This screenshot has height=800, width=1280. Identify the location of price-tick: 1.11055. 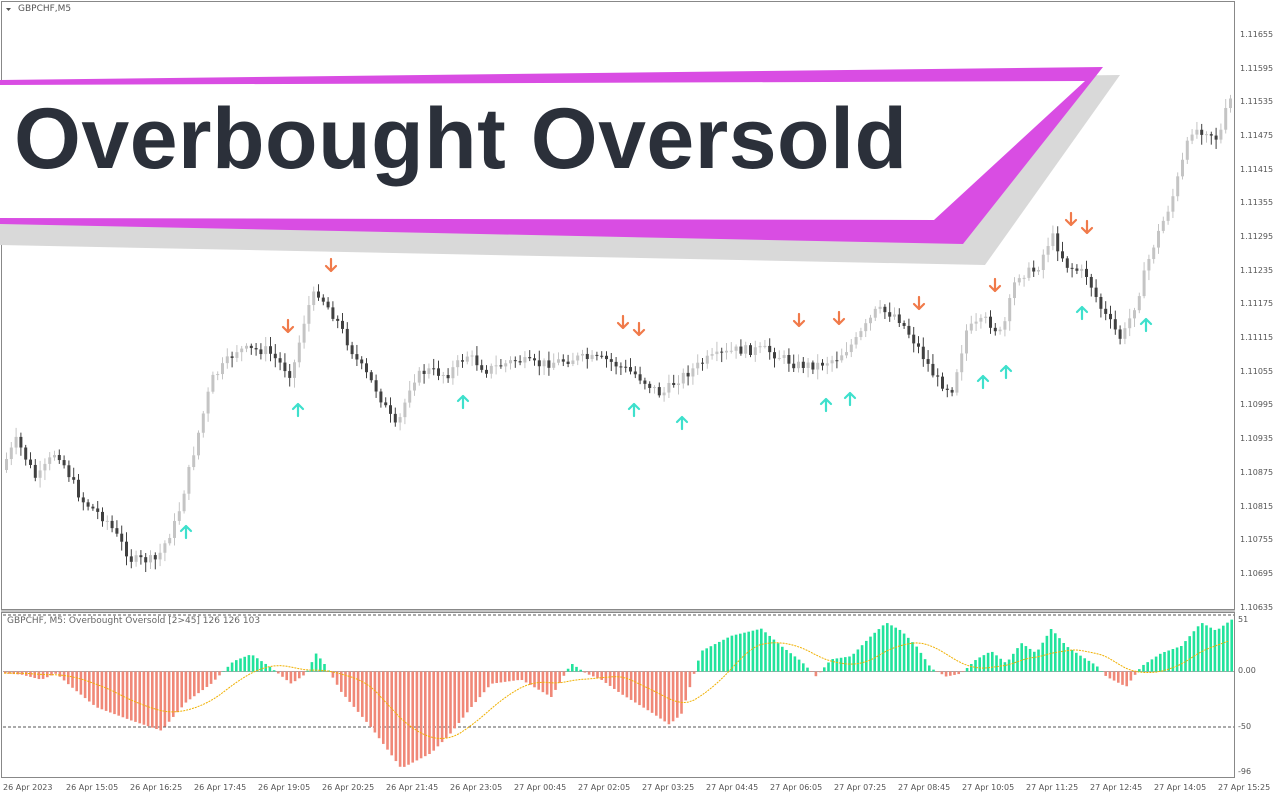
(1257, 371).